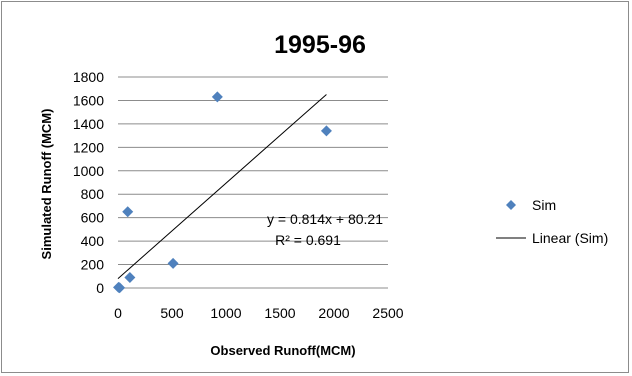  I want to click on legend: Sim Linear (Sim), so click(552, 221).